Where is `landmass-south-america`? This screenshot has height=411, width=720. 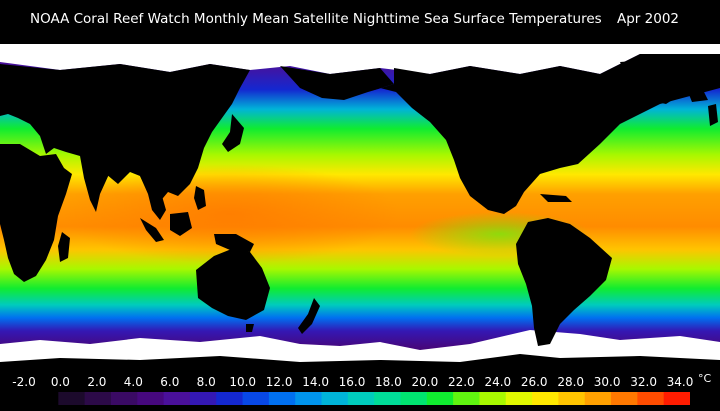
landmass-south-america is located at coordinates (564, 282).